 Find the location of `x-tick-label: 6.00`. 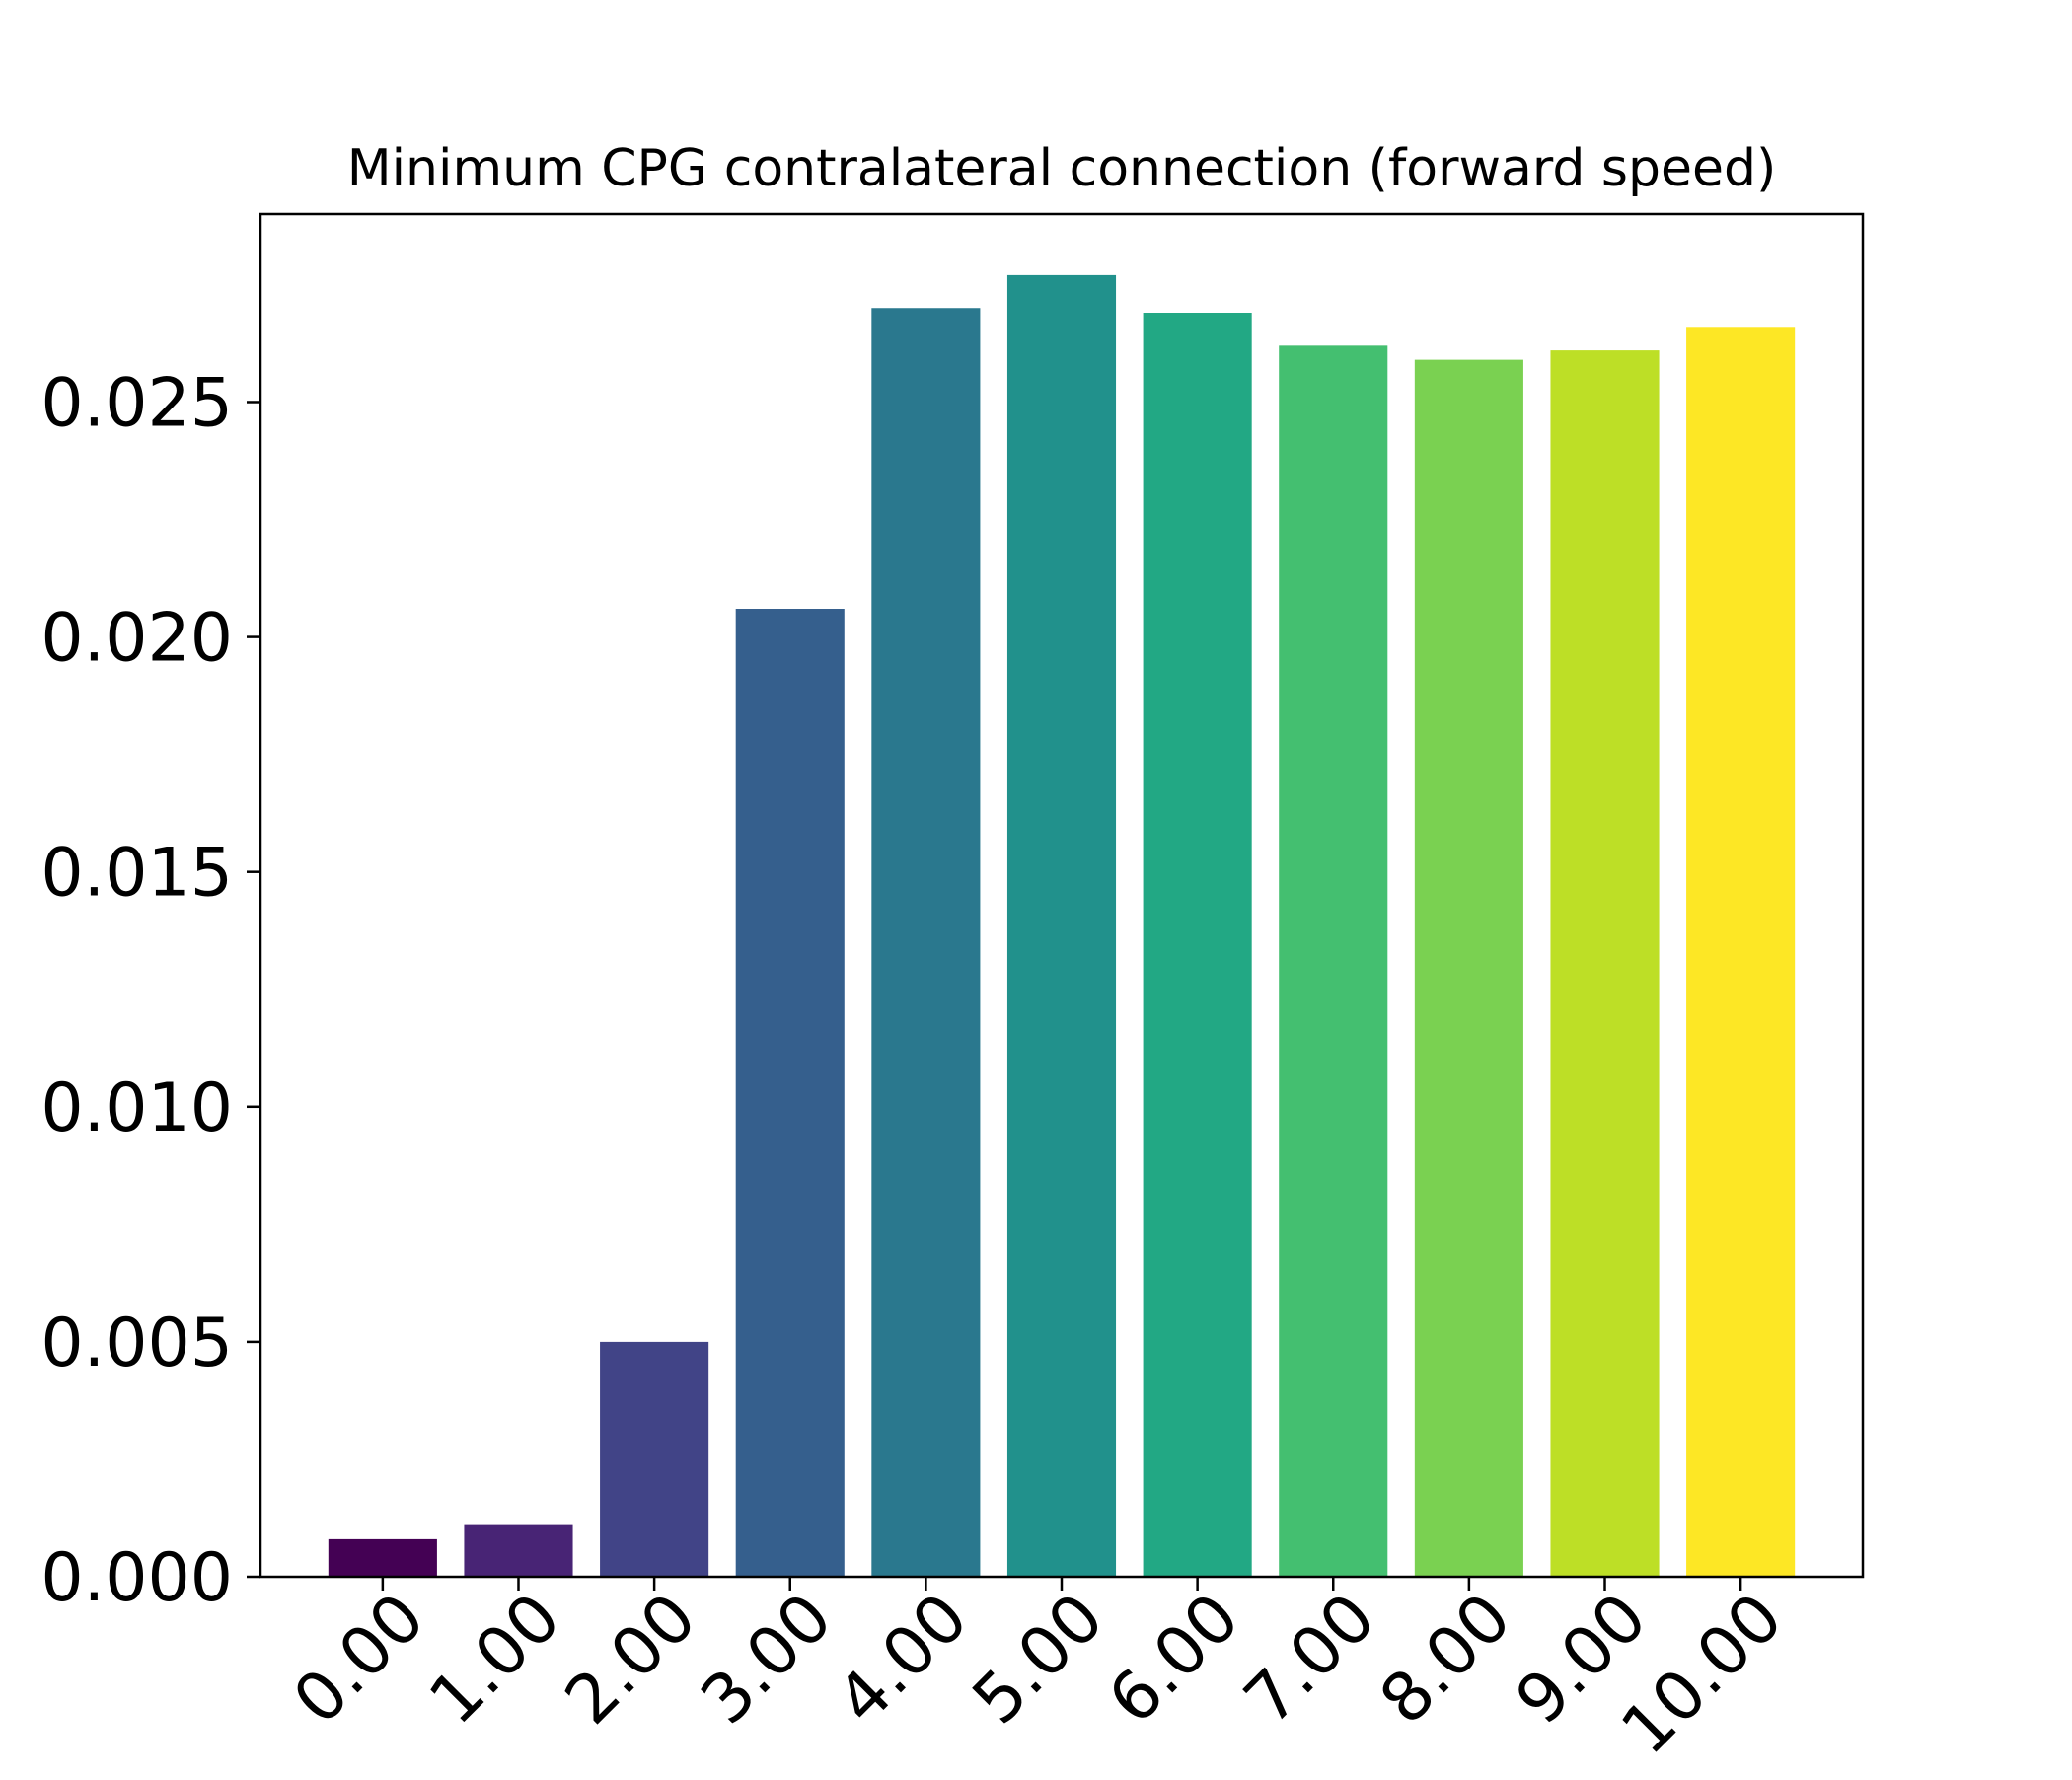

x-tick-label: 6.00 is located at coordinates (1174, 1659).